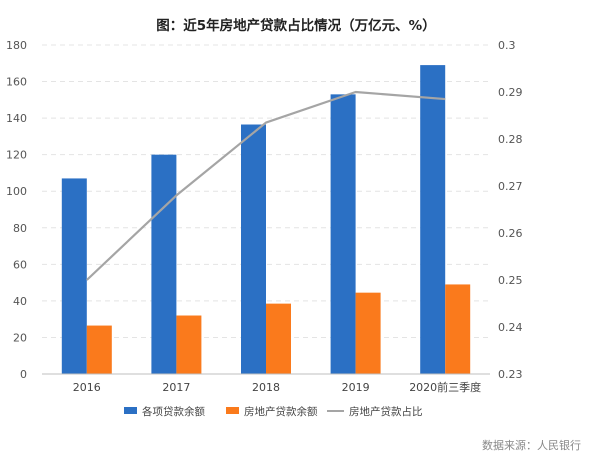 The width and height of the screenshot is (593, 462). Describe the element at coordinates (531, 445) in the screenshot. I see `source-note: 数据来源：人民银行` at that location.